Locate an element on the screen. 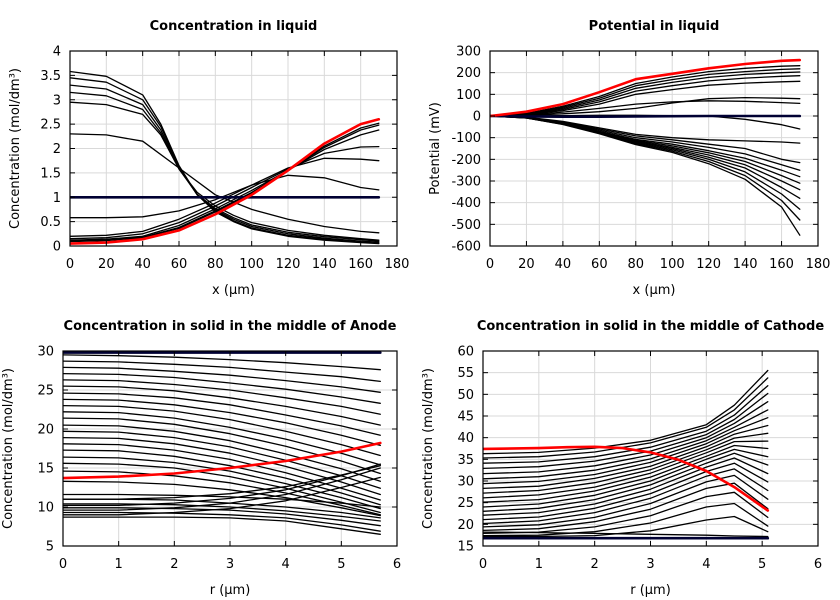  y-tick-label: 15 is located at coordinates (45, 469).